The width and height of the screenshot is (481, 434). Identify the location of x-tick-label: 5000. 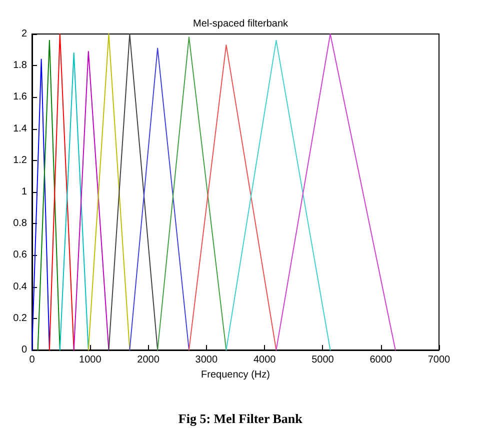
(323, 360).